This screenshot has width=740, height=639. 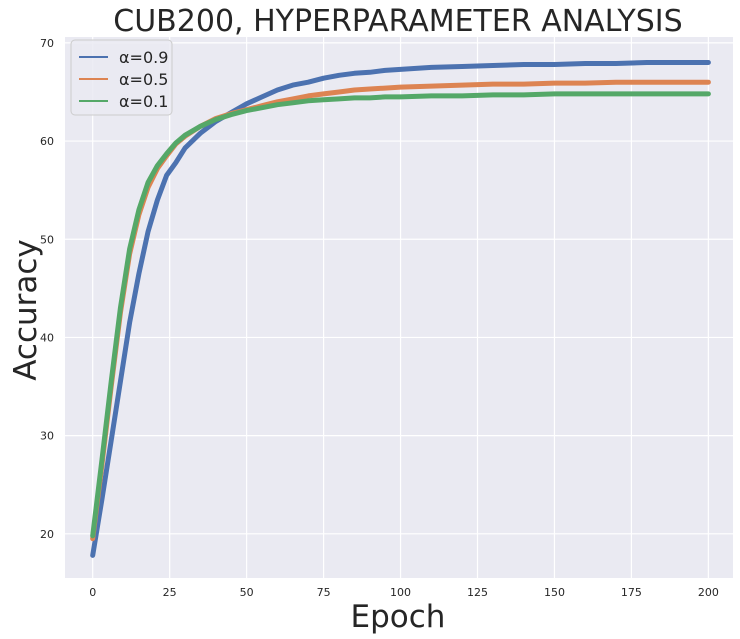 I want to click on x-tick-label: 175, so click(x=631, y=592).